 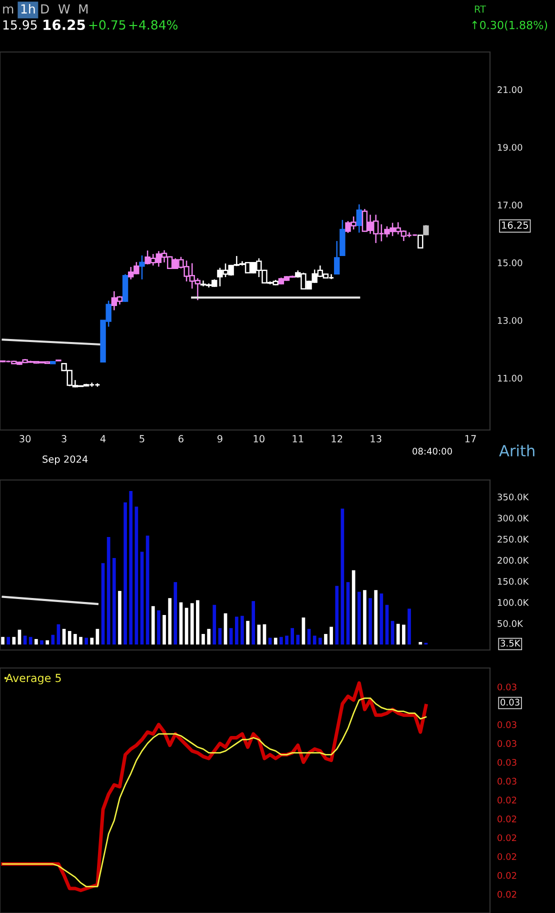 What do you see at coordinates (513, 602) in the screenshot?
I see `y-tick-label: 100.0K` at bounding box center [513, 602].